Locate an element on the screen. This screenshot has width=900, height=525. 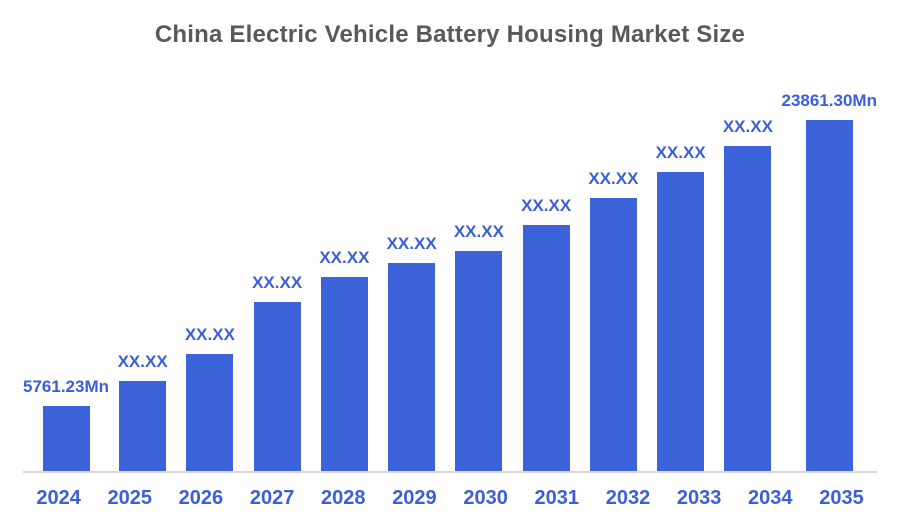
x-axis-tick-label: 2027 is located at coordinates (272, 498).